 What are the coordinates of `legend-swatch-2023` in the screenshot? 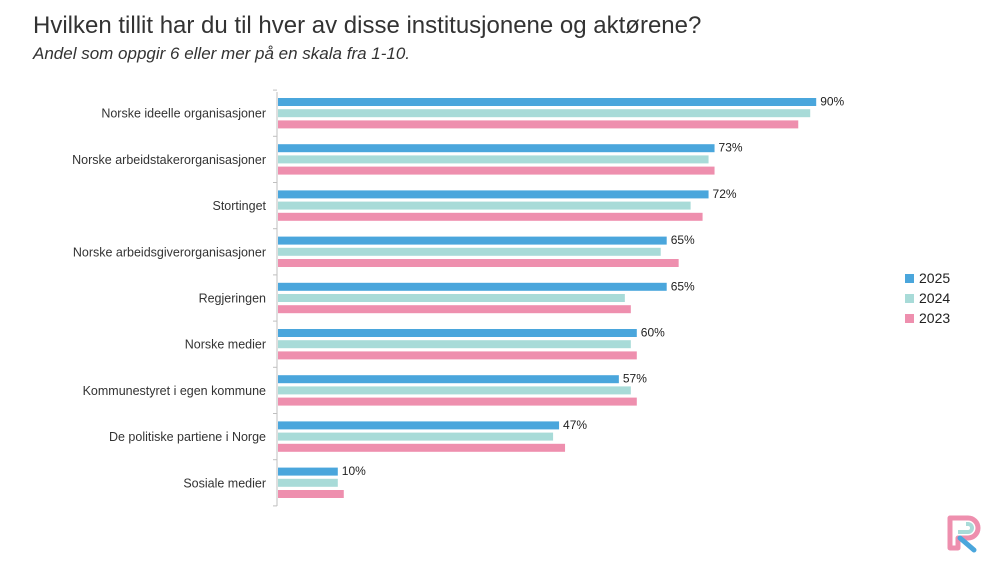 It's located at (909, 318).